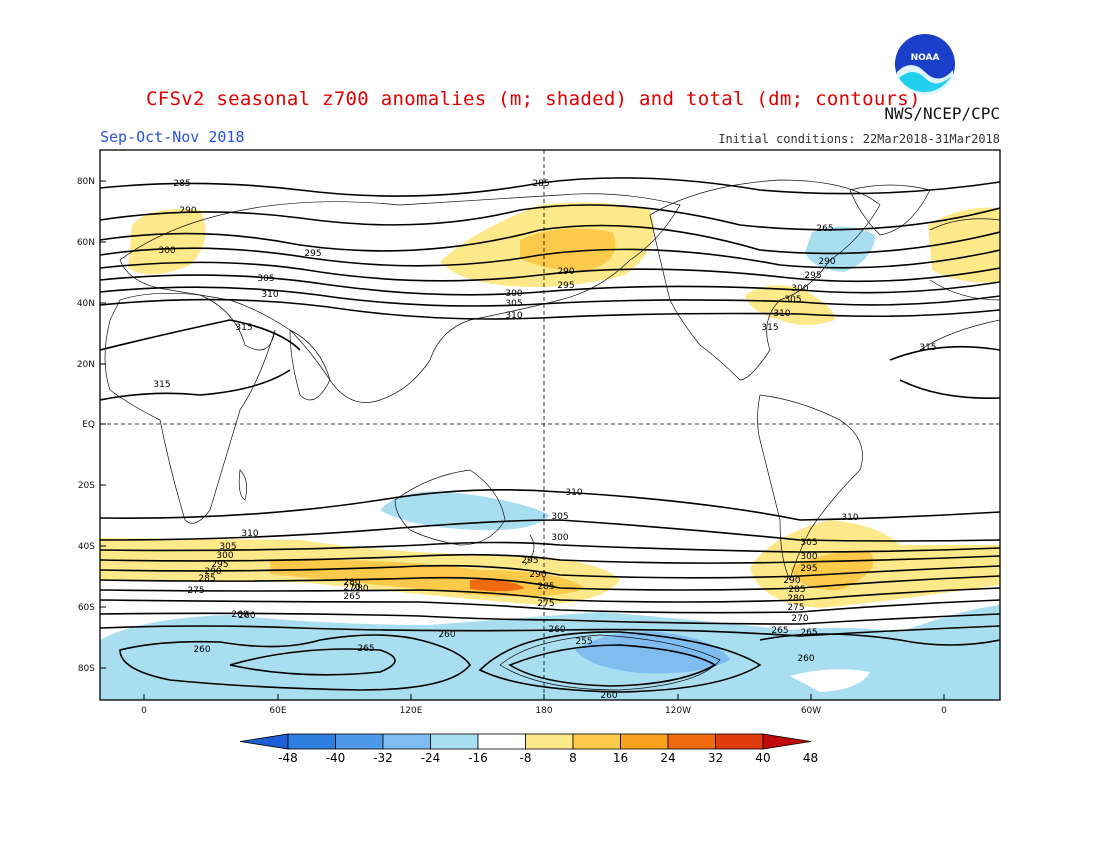 This screenshot has width=1100, height=850. I want to click on colorbar-label: 8, so click(573, 758).